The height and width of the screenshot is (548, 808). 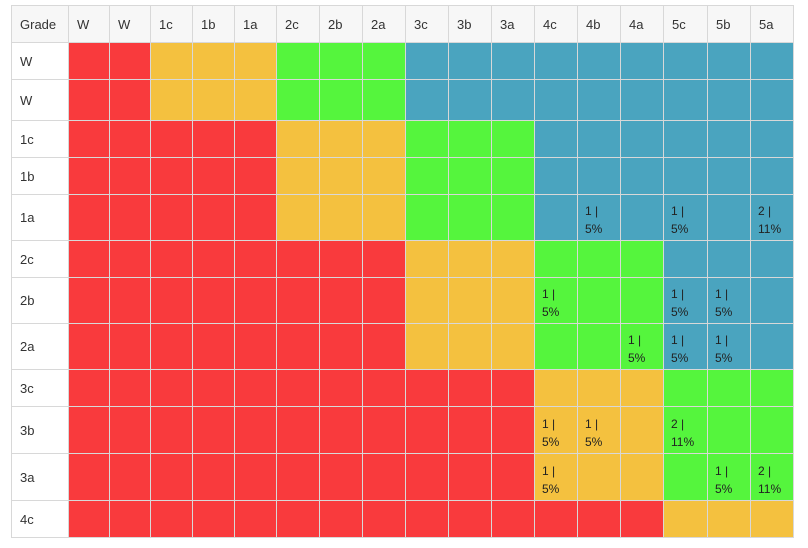 What do you see at coordinates (40, 519) in the screenshot?
I see `row-grade-label: 4c` at bounding box center [40, 519].